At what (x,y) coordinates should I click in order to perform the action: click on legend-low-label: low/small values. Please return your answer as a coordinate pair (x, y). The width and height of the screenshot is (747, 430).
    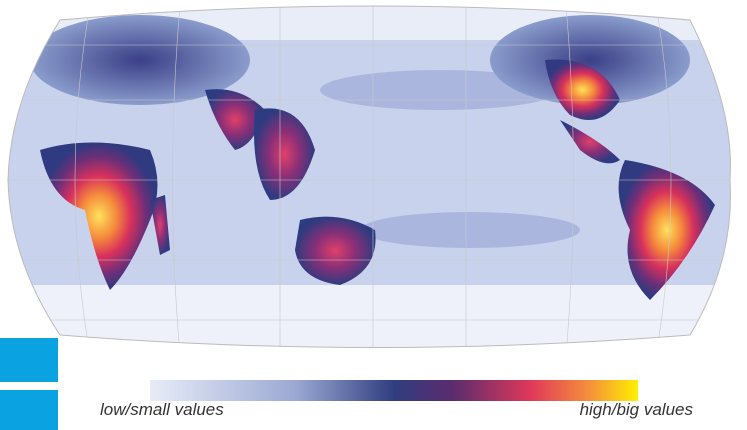
    Looking at the image, I should click on (162, 409).